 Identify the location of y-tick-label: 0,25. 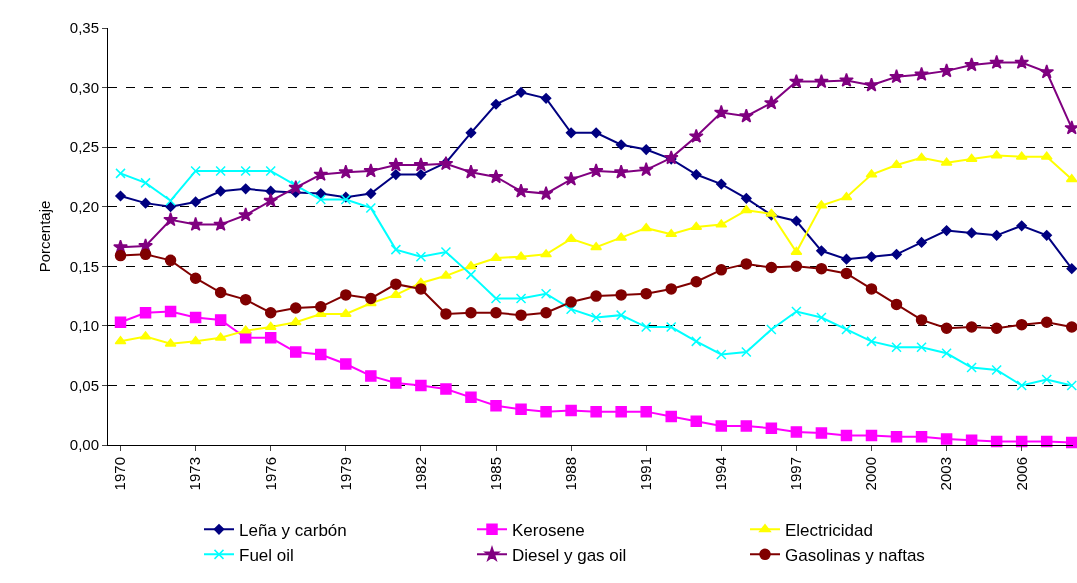
(84, 147).